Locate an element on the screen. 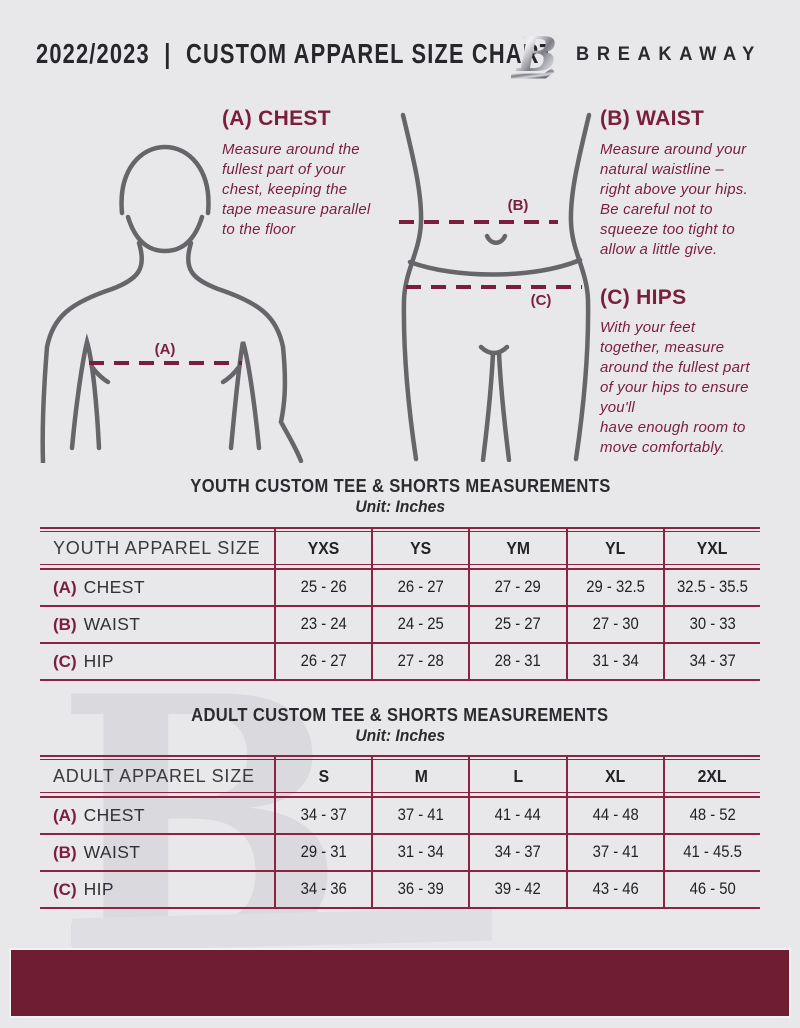  brand-lockup: B BREAKAWAY is located at coordinates (639, 55).